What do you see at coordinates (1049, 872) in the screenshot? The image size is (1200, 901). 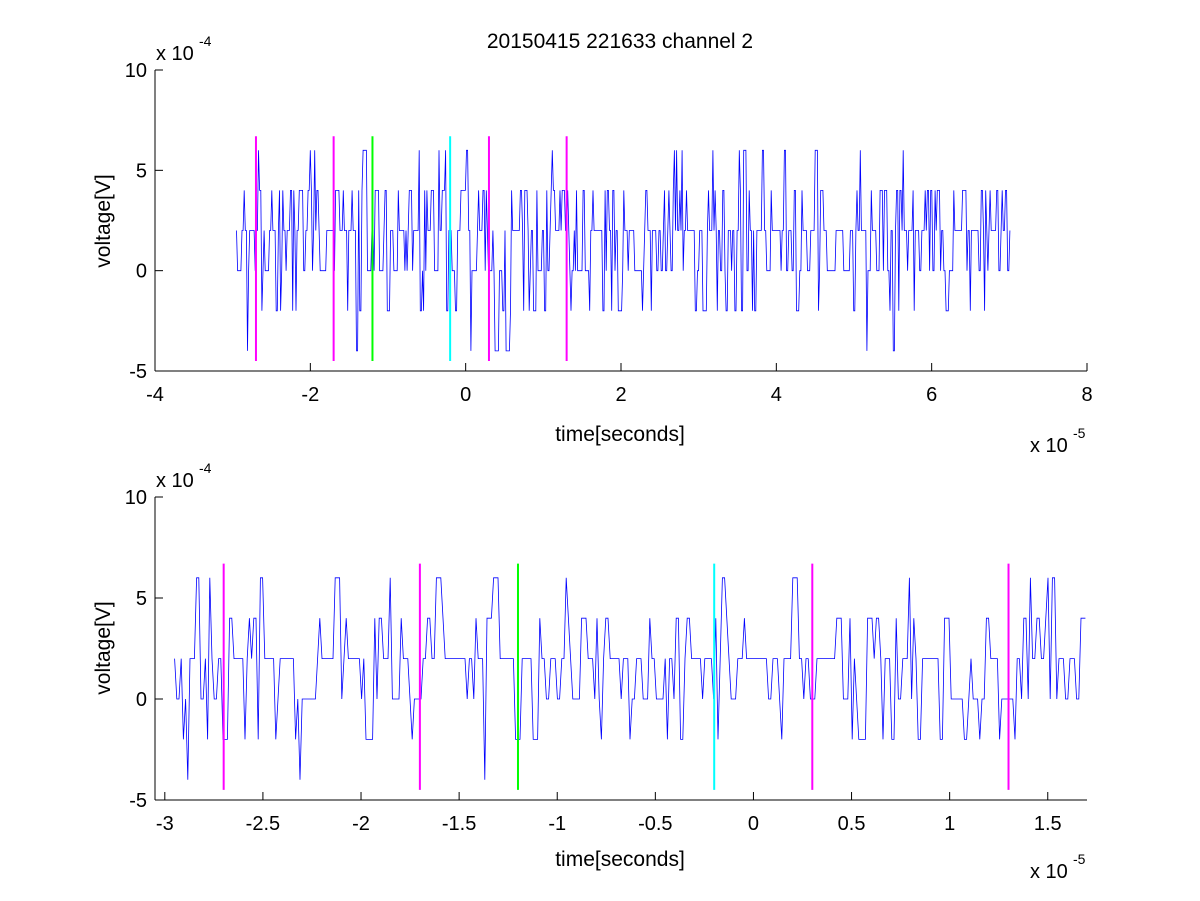 I see `bottom-x-exponent-base: x 10` at bounding box center [1049, 872].